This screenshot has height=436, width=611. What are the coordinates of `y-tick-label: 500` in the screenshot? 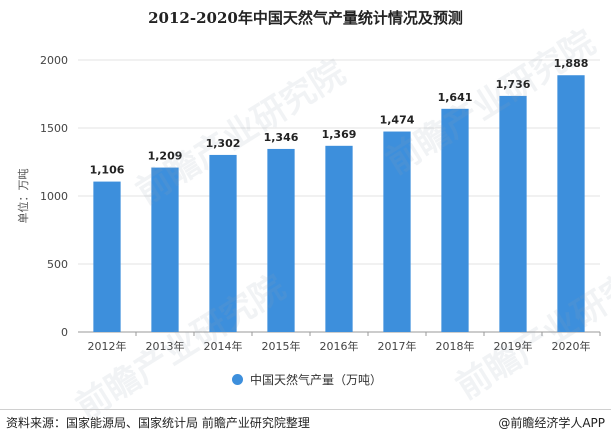 It's located at (57, 264).